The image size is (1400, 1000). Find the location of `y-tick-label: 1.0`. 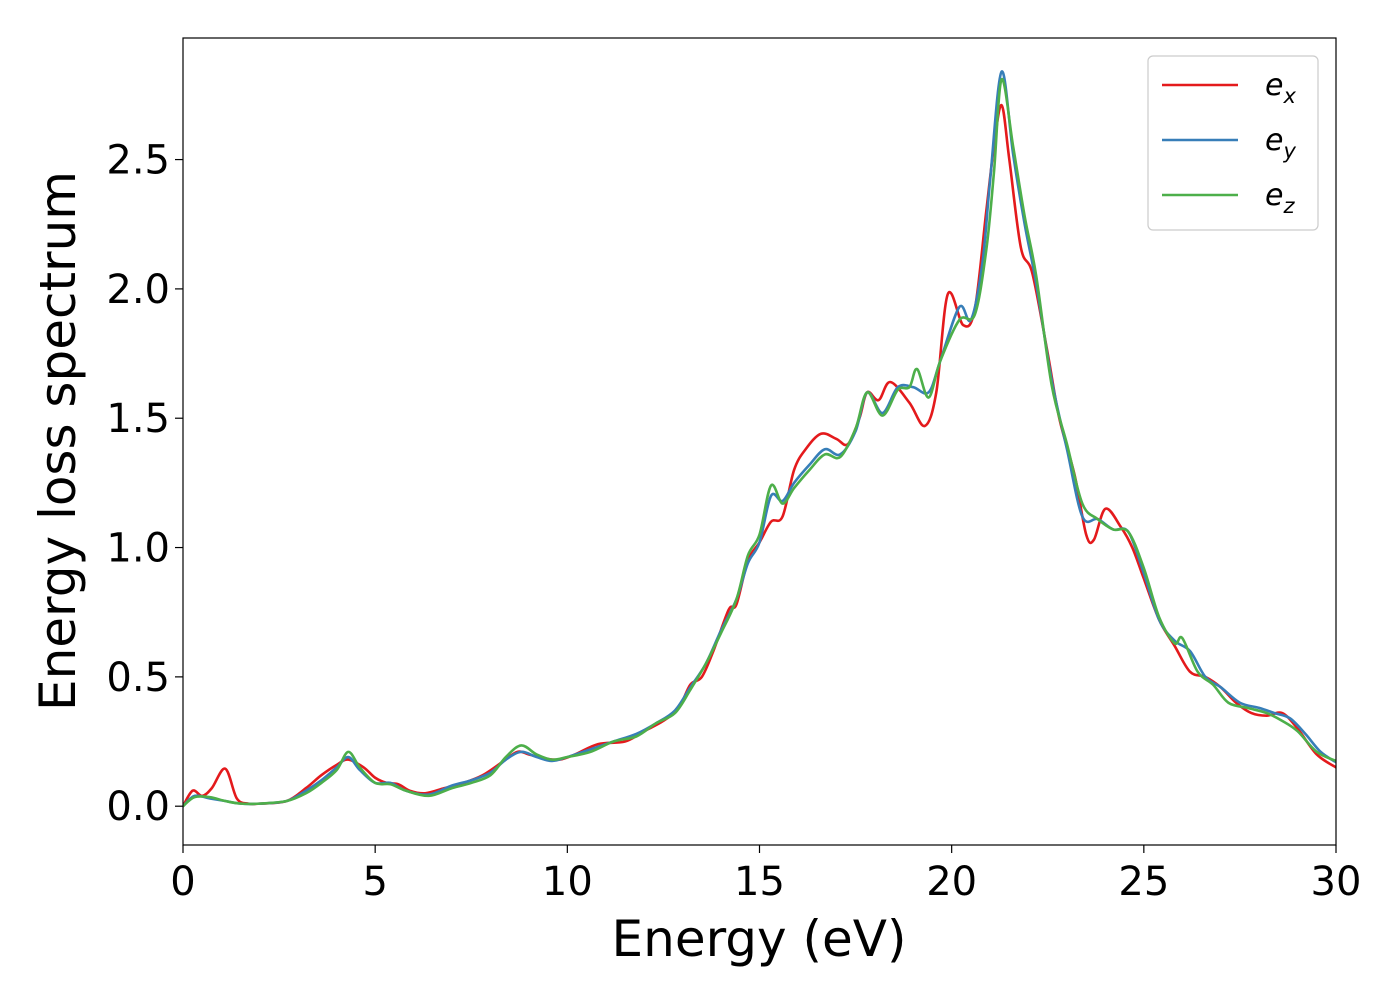

y-tick-label: 1.0 is located at coordinates (138, 549).